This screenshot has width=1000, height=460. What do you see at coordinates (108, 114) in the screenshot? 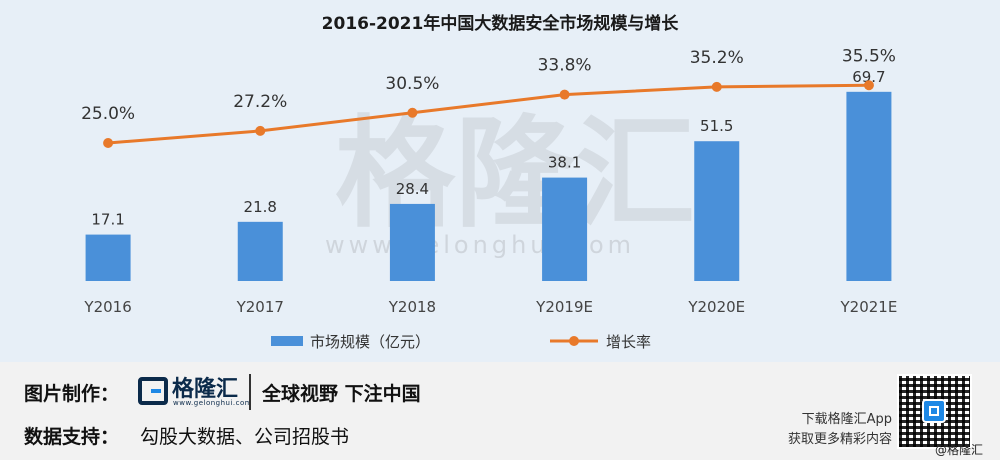
I see `growth-label-Y2016: 25.0%` at bounding box center [108, 114].